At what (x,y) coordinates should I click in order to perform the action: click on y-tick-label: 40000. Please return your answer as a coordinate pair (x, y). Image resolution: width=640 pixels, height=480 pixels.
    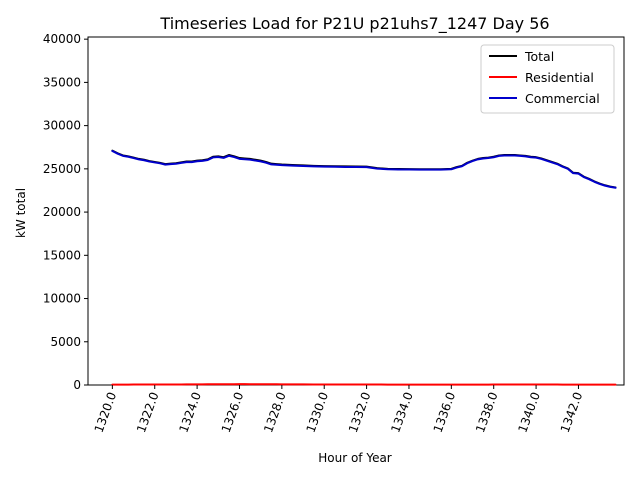
    Looking at the image, I should click on (62, 39).